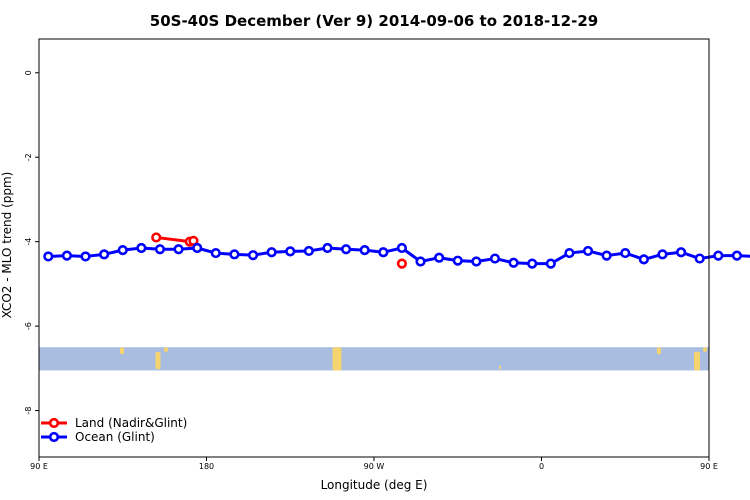 The height and width of the screenshot is (500, 750). I want to click on series-ocean, so click(396, 255).